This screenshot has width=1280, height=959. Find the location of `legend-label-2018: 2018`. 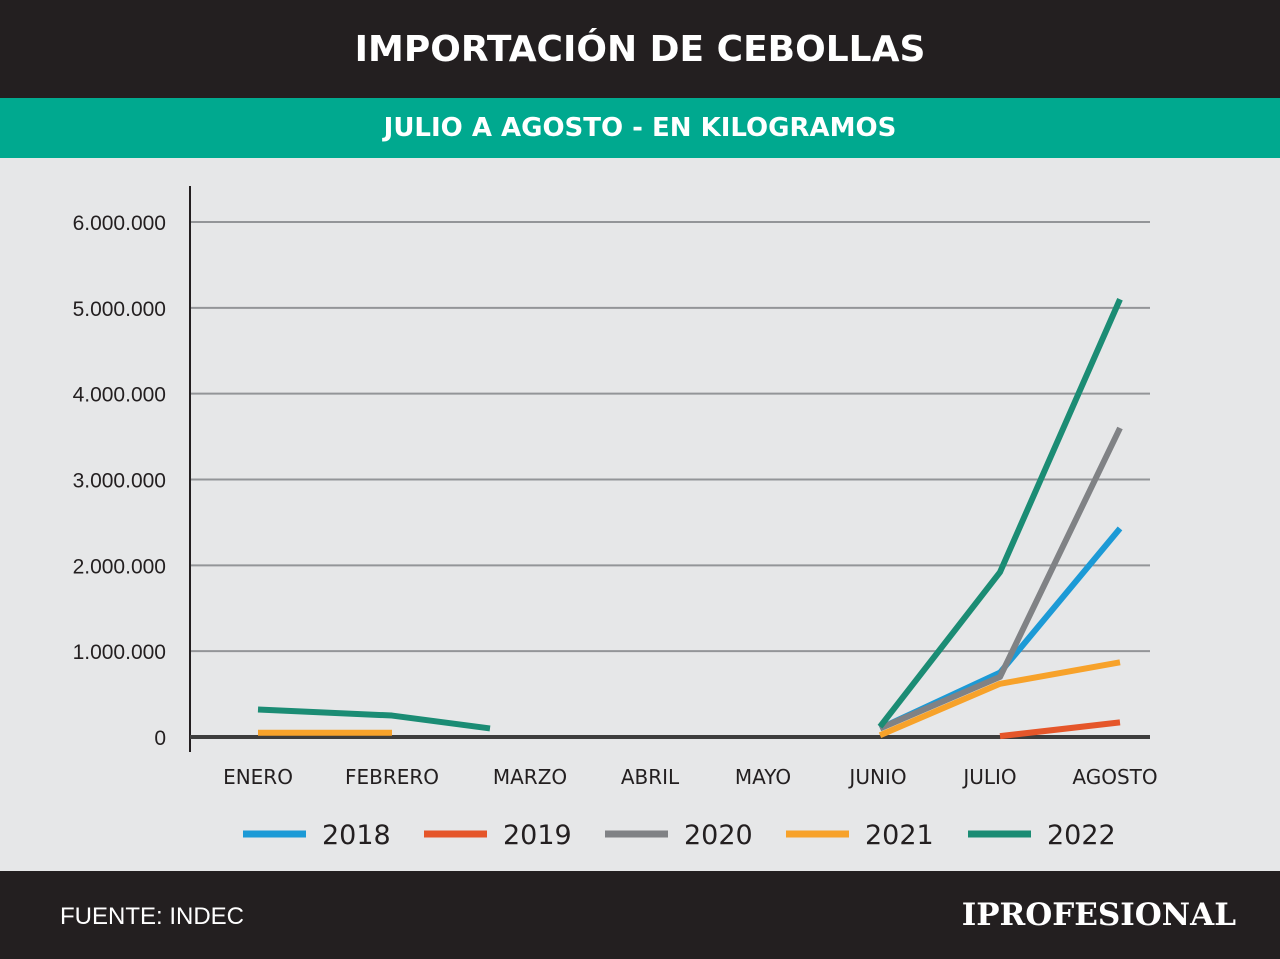

legend-label-2018: 2018 is located at coordinates (356, 835).